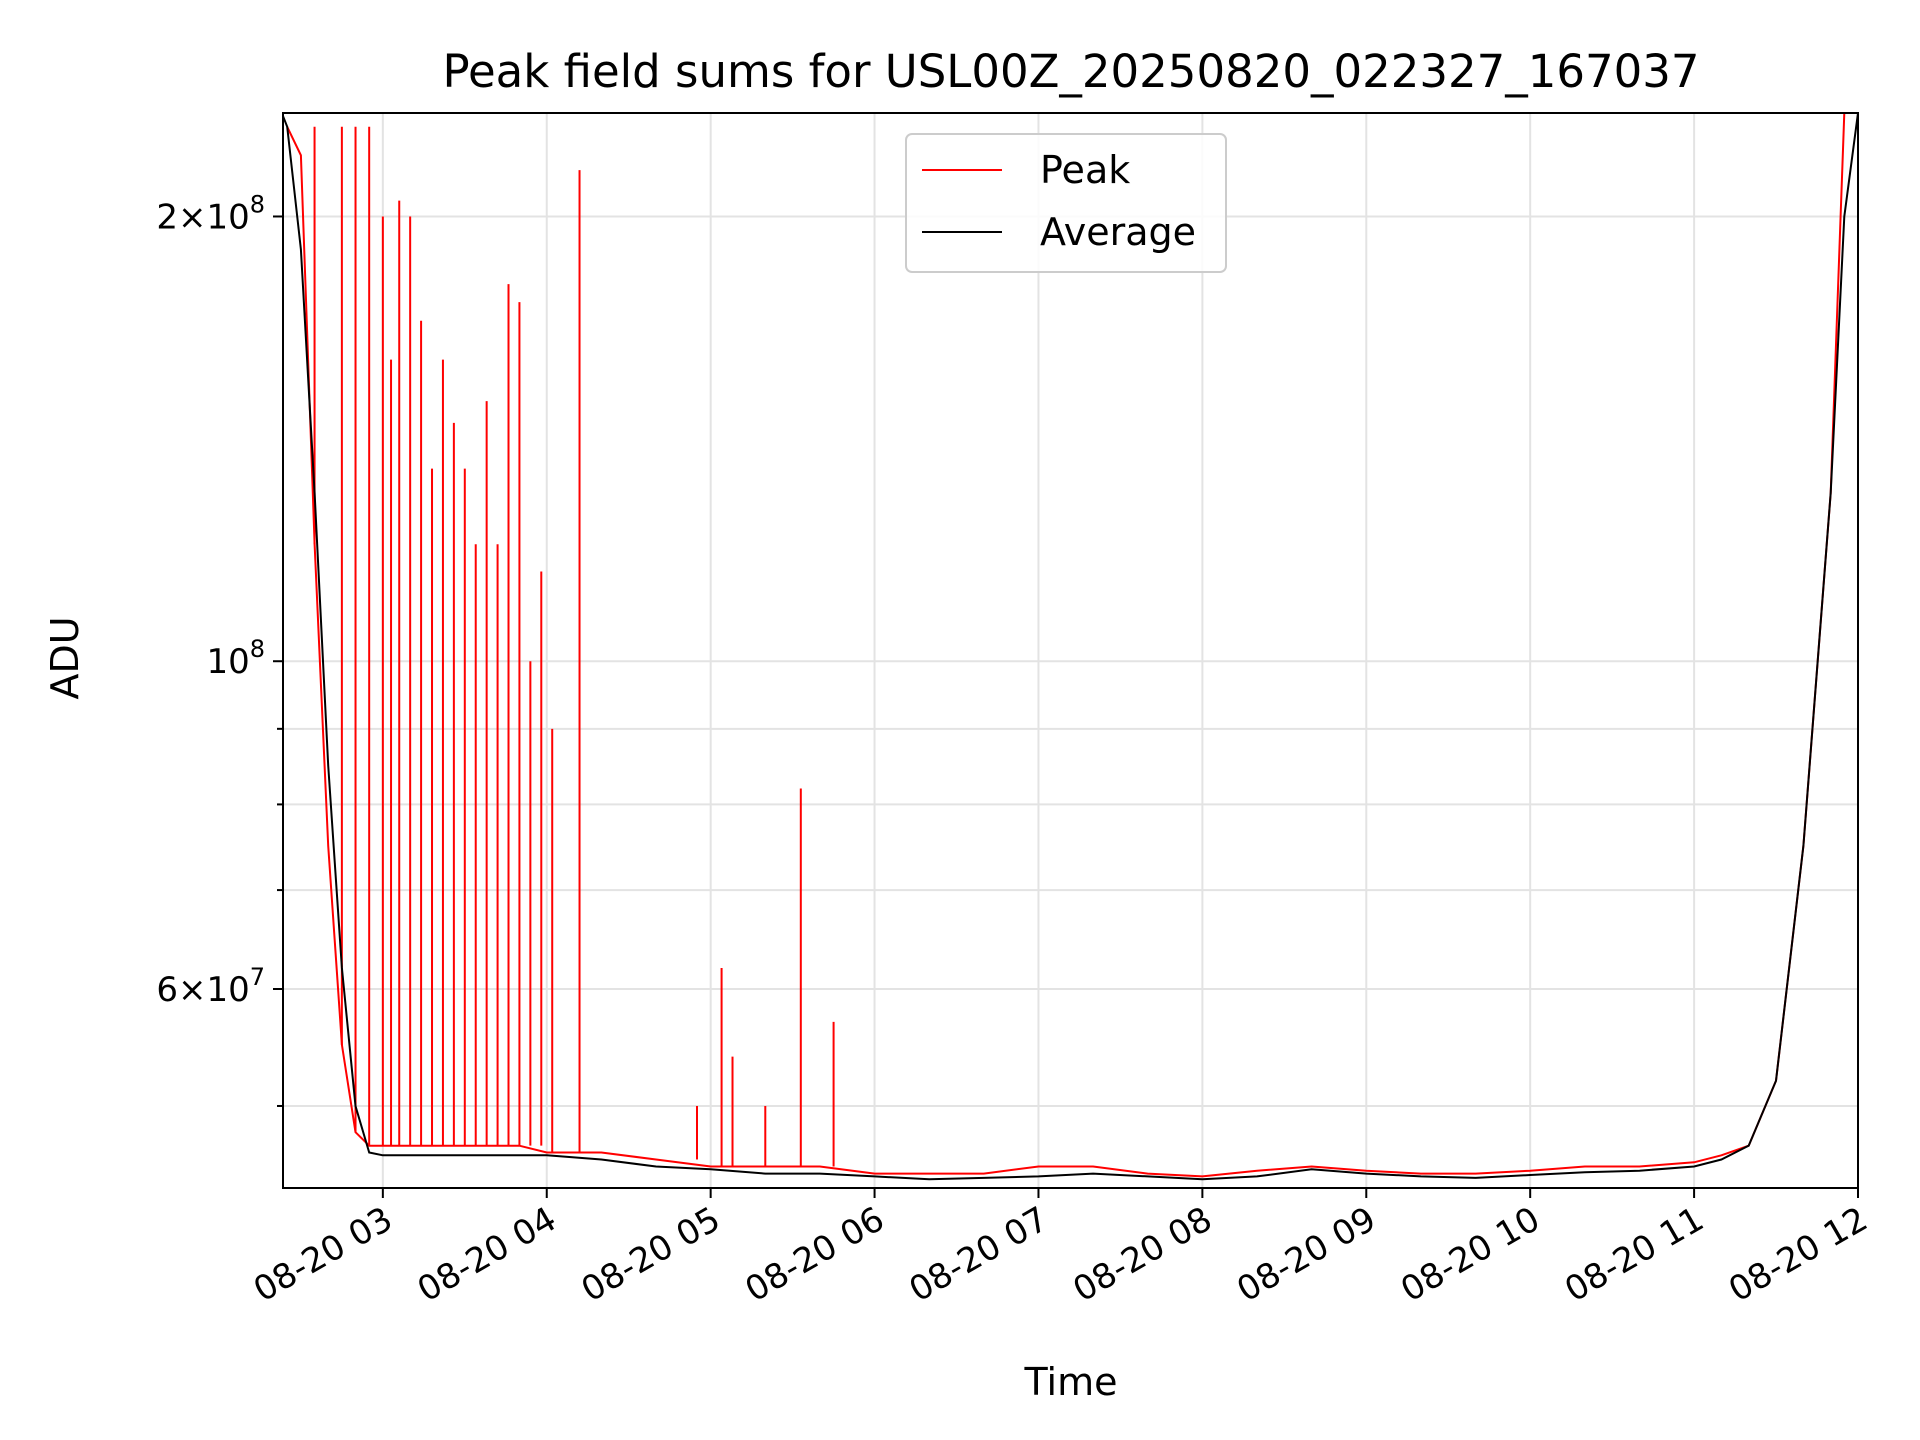 Image resolution: width=1920 pixels, height=1440 pixels. I want to click on x-tick-label-5: 08-20 08, so click(1142, 1254).